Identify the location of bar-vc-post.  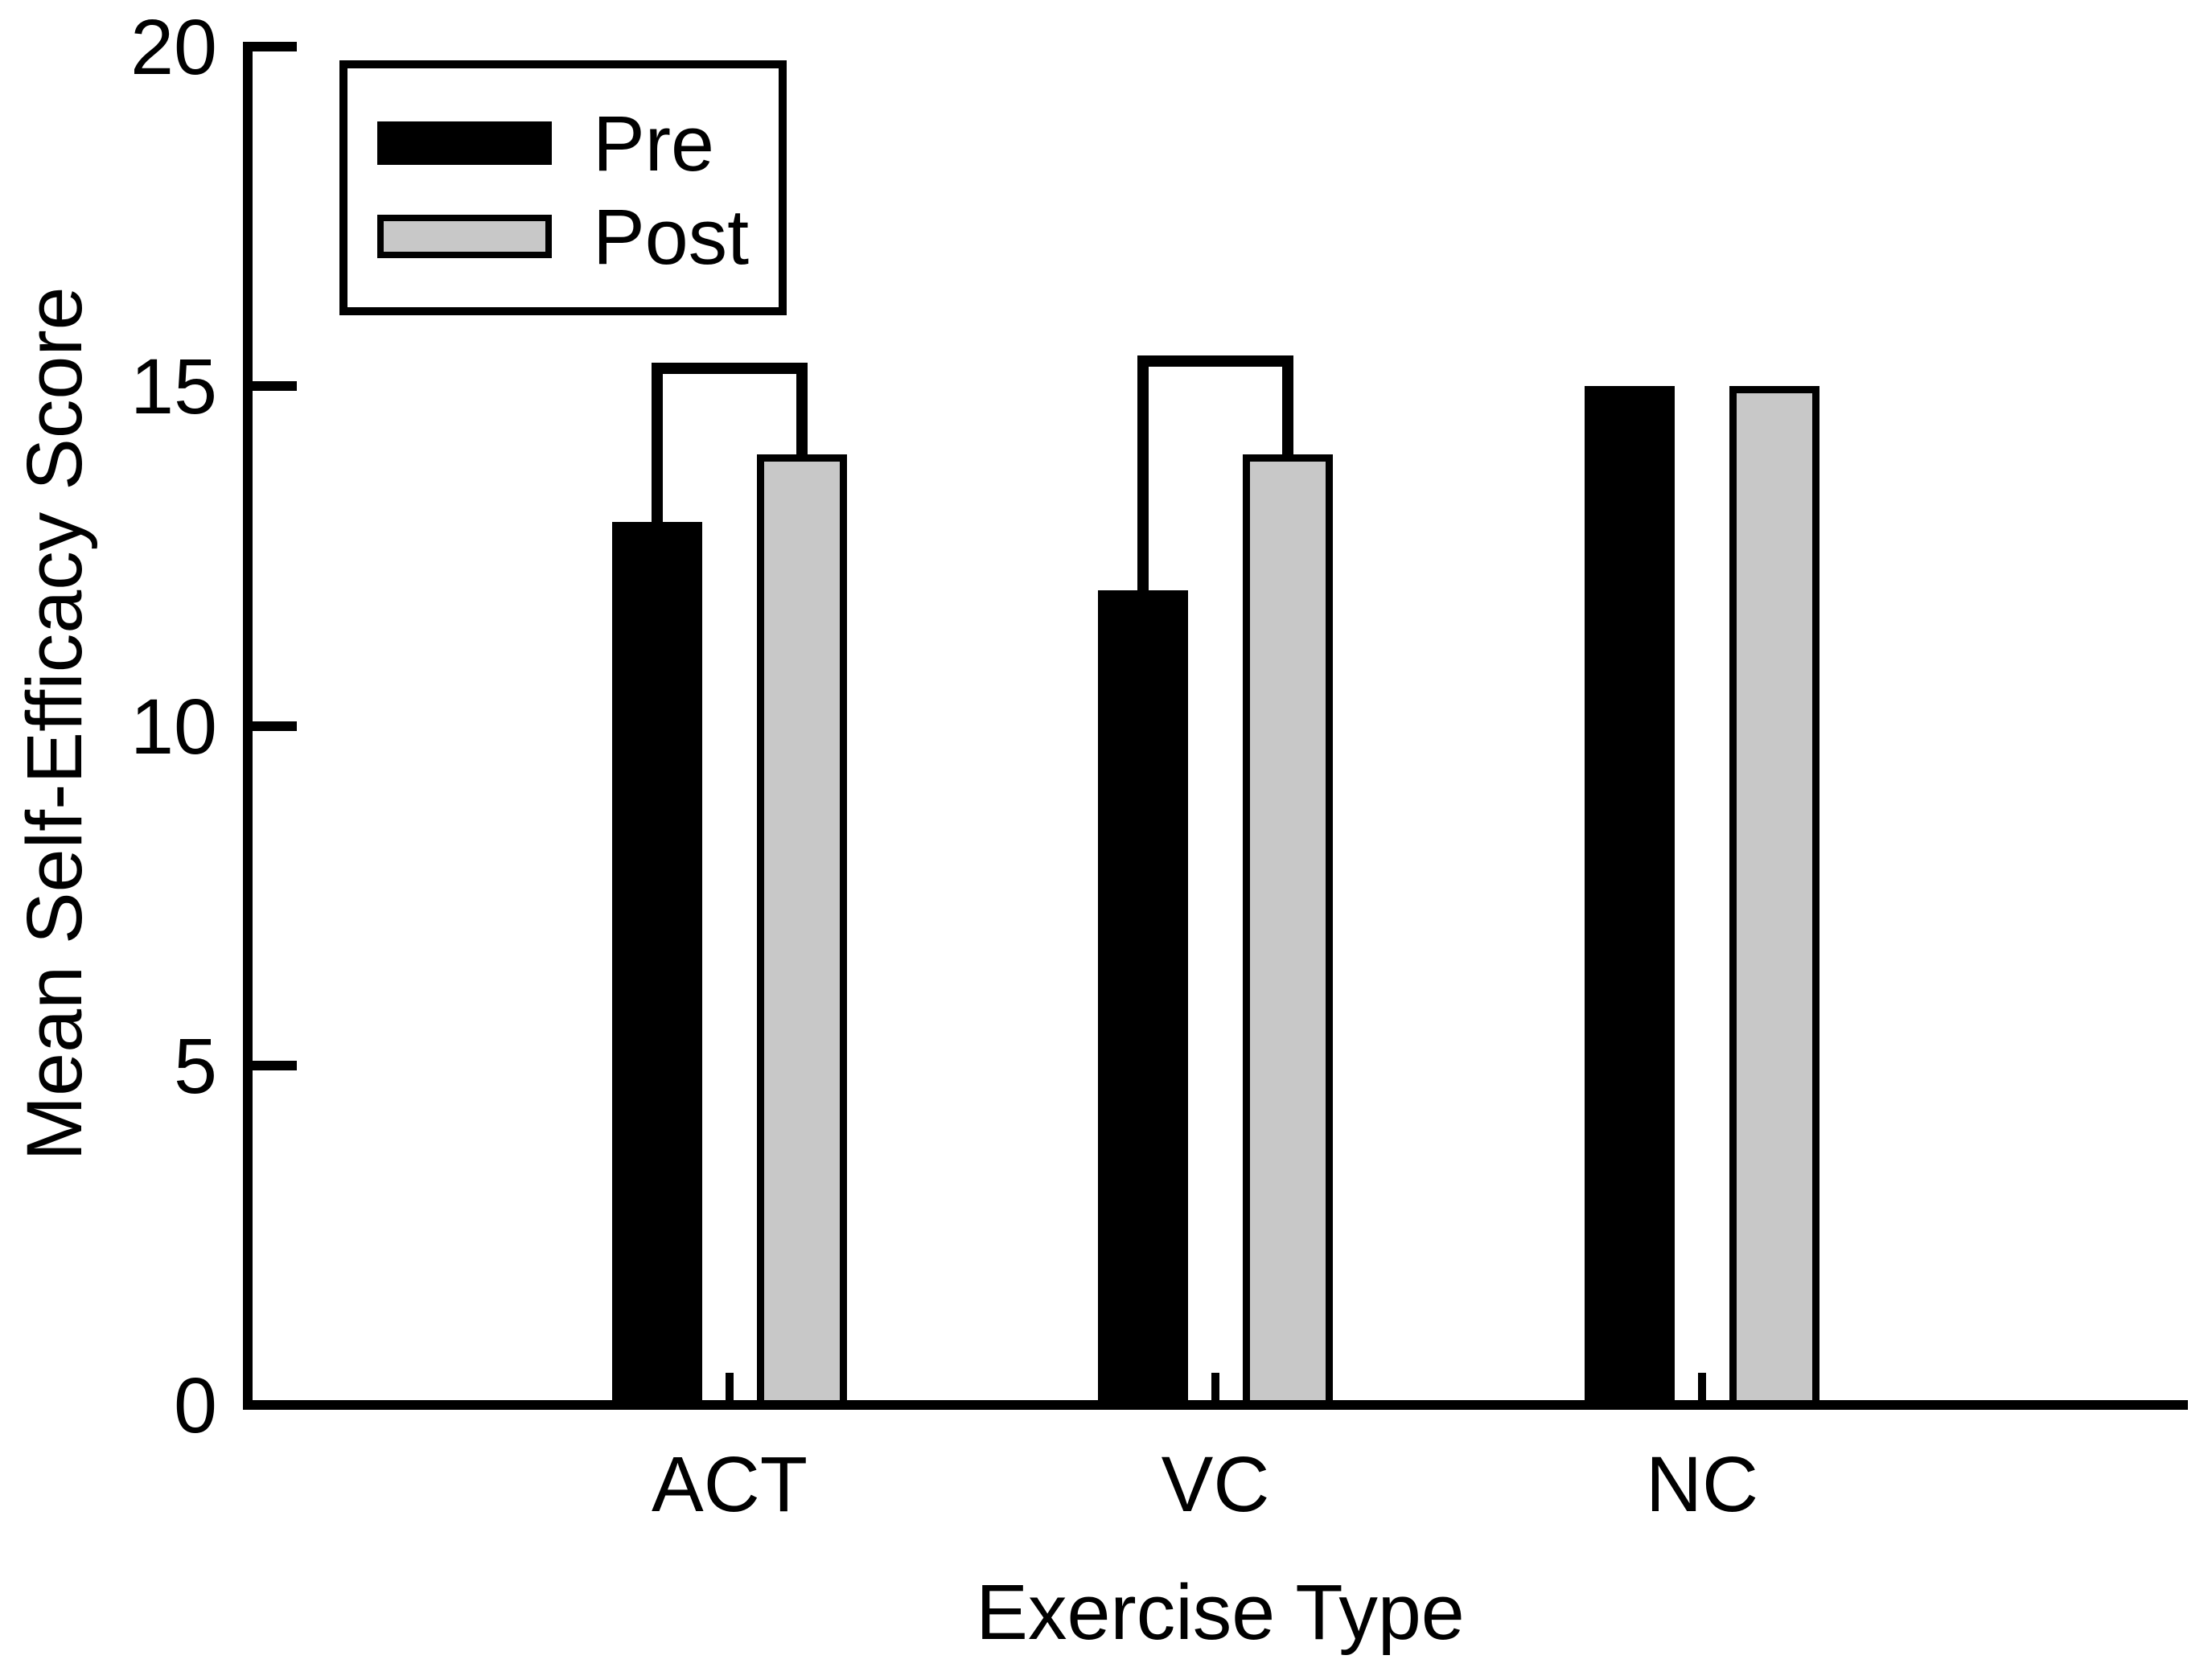
(1288, 932).